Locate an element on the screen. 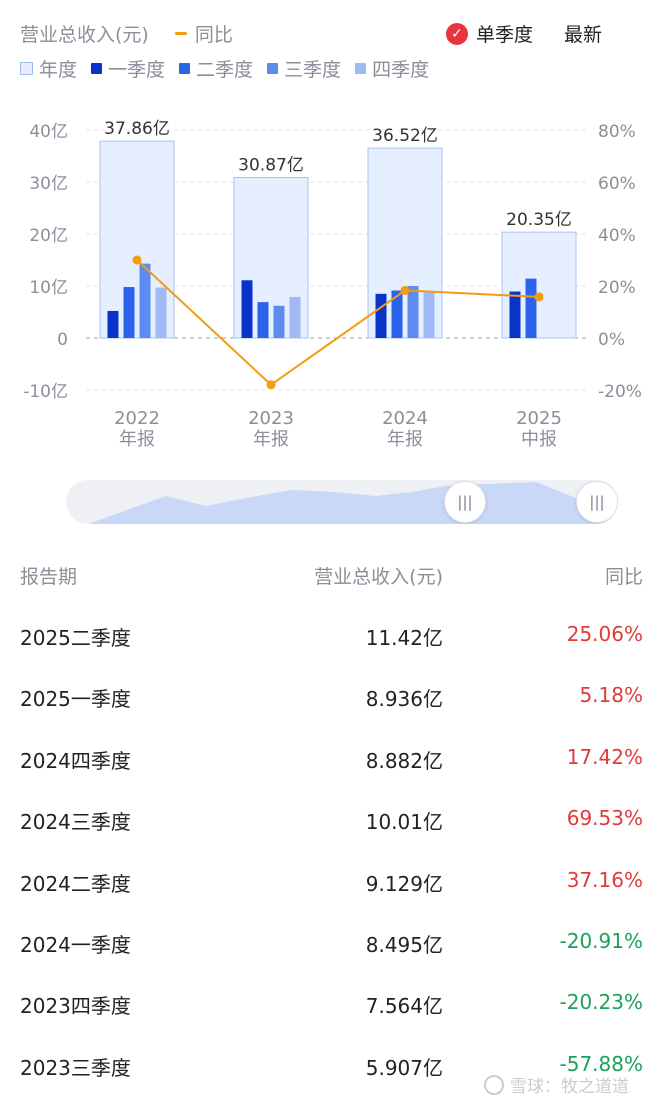 The height and width of the screenshot is (1107, 665). row-revenue: 7.564亿 is located at coordinates (404, 1006).